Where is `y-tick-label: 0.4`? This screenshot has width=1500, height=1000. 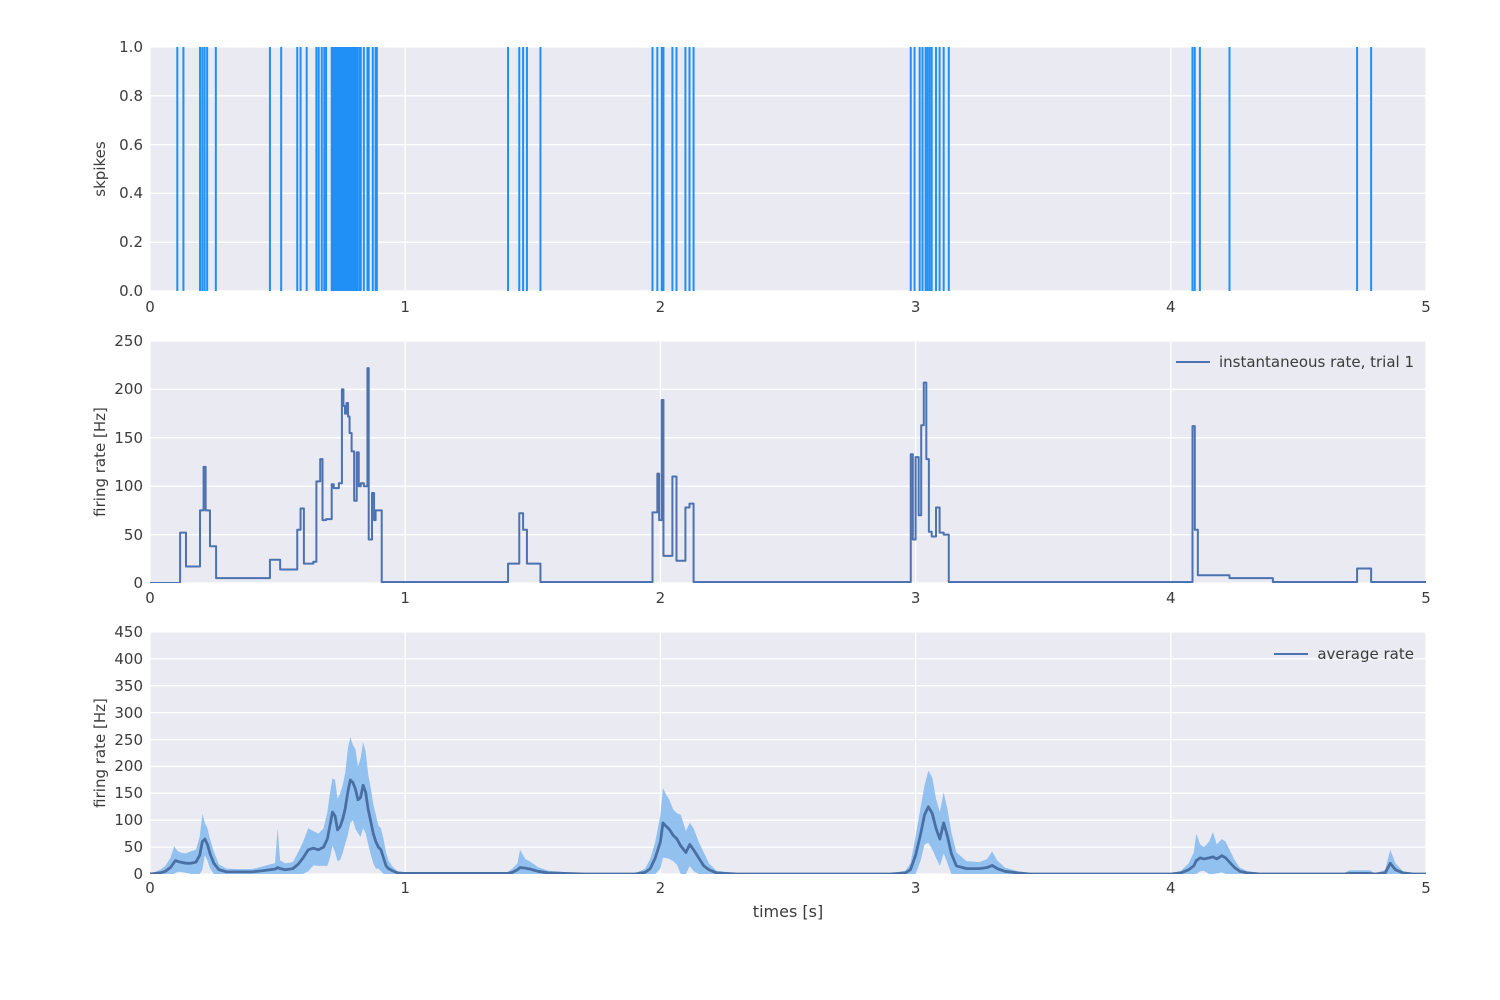 y-tick-label: 0.4 is located at coordinates (131, 193).